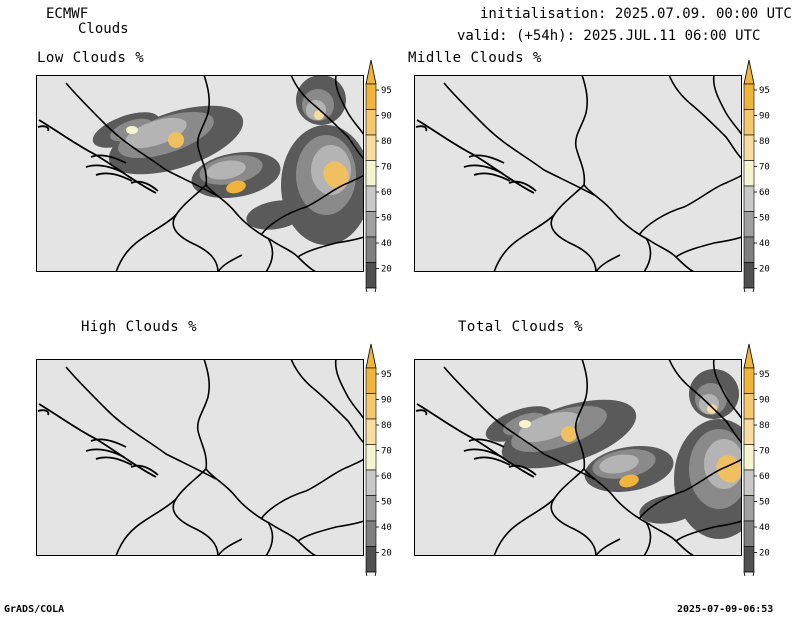  I want to click on map-high-clouds, so click(200, 457).